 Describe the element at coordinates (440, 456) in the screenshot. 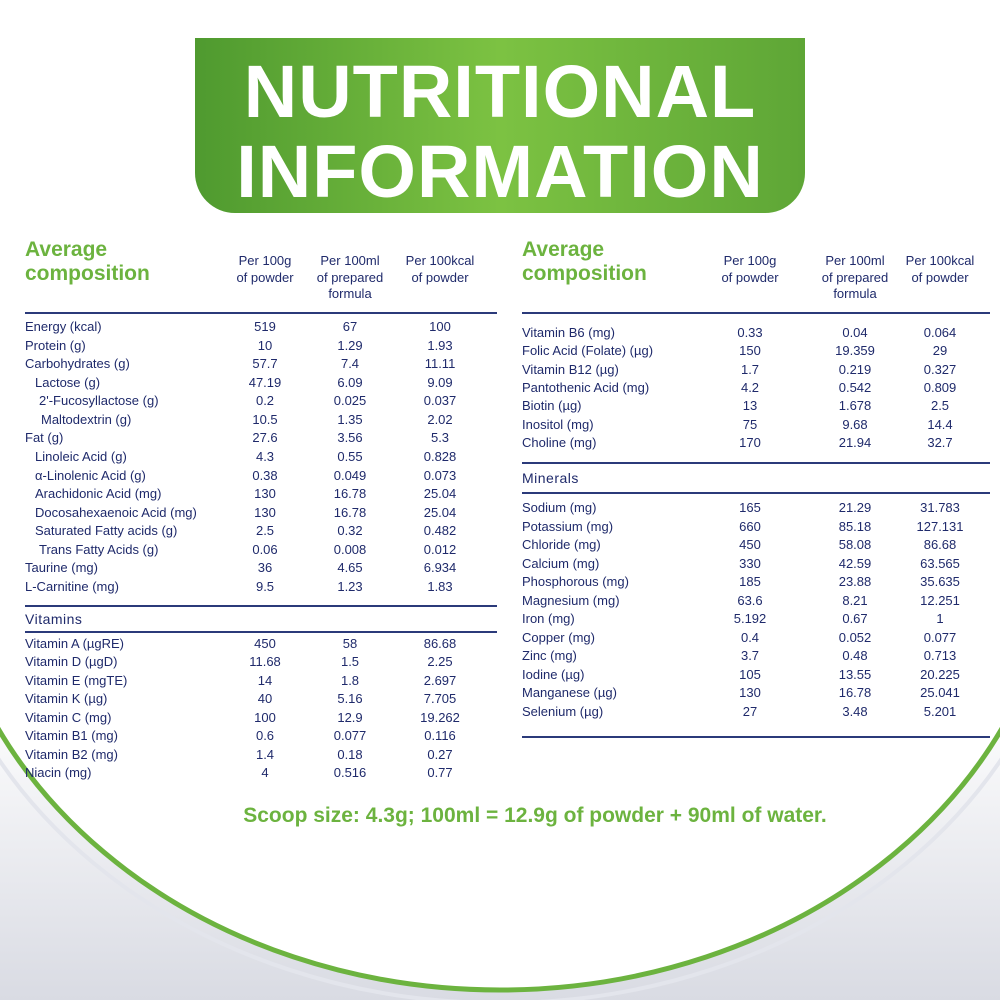

I see `cell-value: 0.828` at that location.